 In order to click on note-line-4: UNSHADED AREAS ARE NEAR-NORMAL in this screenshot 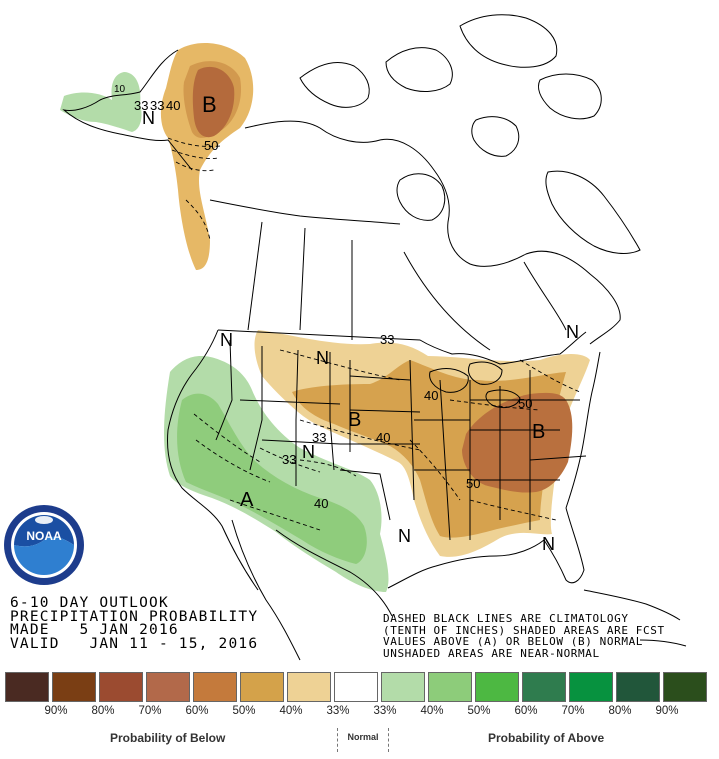, I will do `click(491, 653)`.